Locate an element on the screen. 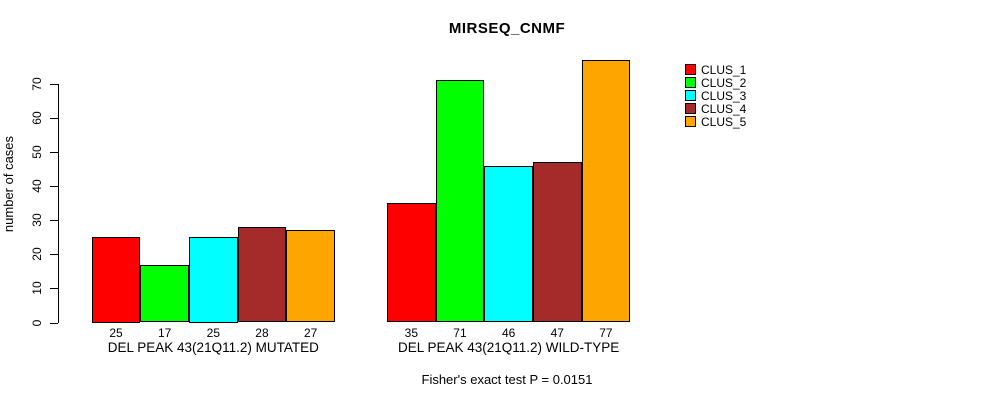 The image size is (990, 400). bar-value-label: 27 is located at coordinates (310, 333).